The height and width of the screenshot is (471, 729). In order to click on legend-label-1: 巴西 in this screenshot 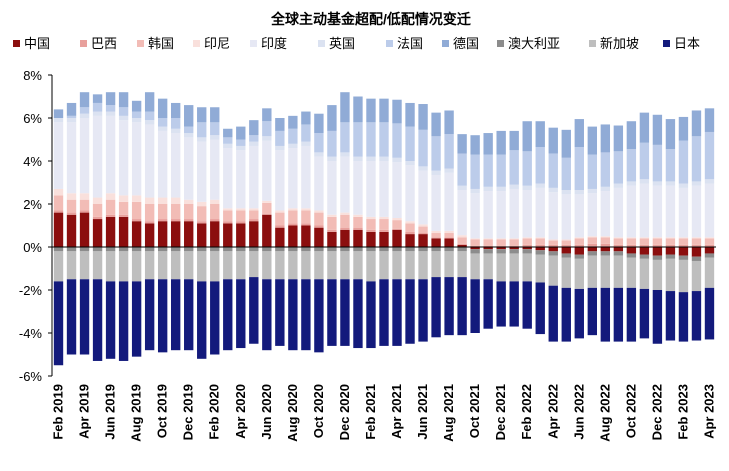, I will do `click(104, 43)`.